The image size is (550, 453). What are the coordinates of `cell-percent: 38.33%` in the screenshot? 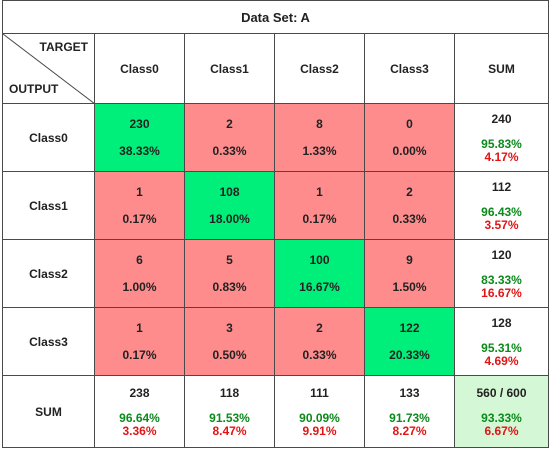 It's located at (139, 151).